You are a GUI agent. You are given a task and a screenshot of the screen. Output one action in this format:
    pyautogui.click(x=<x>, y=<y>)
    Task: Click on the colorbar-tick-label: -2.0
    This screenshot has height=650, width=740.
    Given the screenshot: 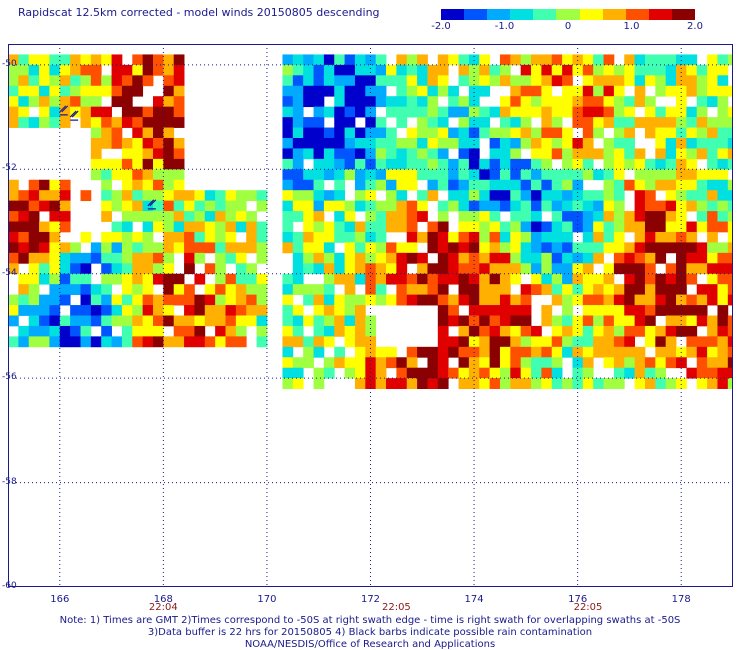 What is the action you would take?
    pyautogui.click(x=441, y=26)
    